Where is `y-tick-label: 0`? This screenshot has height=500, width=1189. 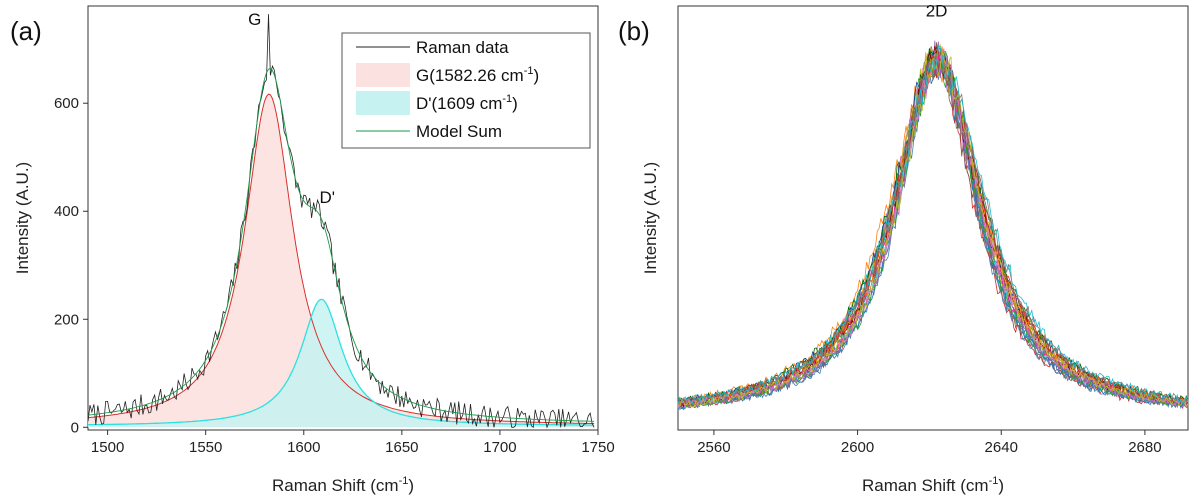
y-tick-label: 0 is located at coordinates (75, 427).